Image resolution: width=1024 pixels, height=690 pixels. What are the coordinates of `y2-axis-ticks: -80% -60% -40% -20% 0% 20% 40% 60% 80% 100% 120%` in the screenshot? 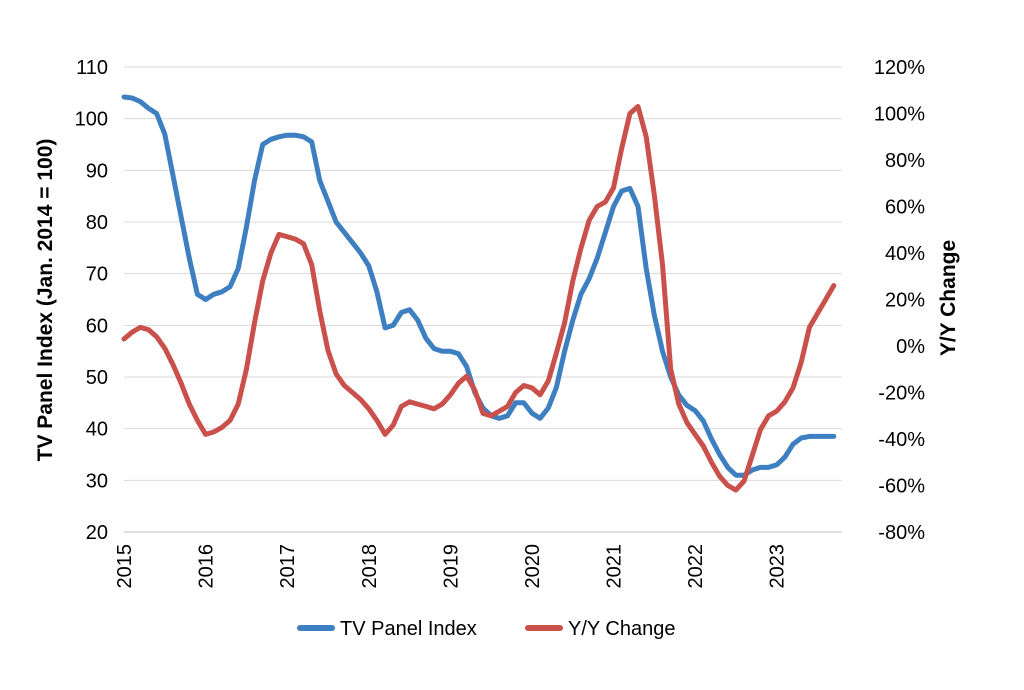 It's located at (899, 300).